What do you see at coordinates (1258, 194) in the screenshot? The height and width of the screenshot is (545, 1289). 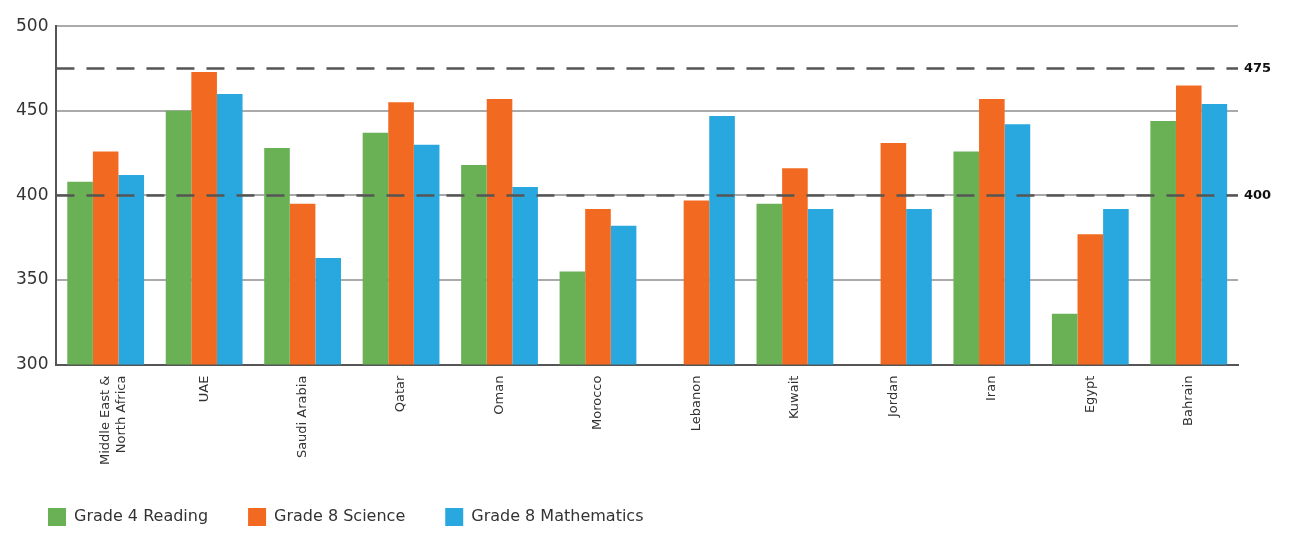 I see `ref-line-label: 400` at bounding box center [1258, 194].